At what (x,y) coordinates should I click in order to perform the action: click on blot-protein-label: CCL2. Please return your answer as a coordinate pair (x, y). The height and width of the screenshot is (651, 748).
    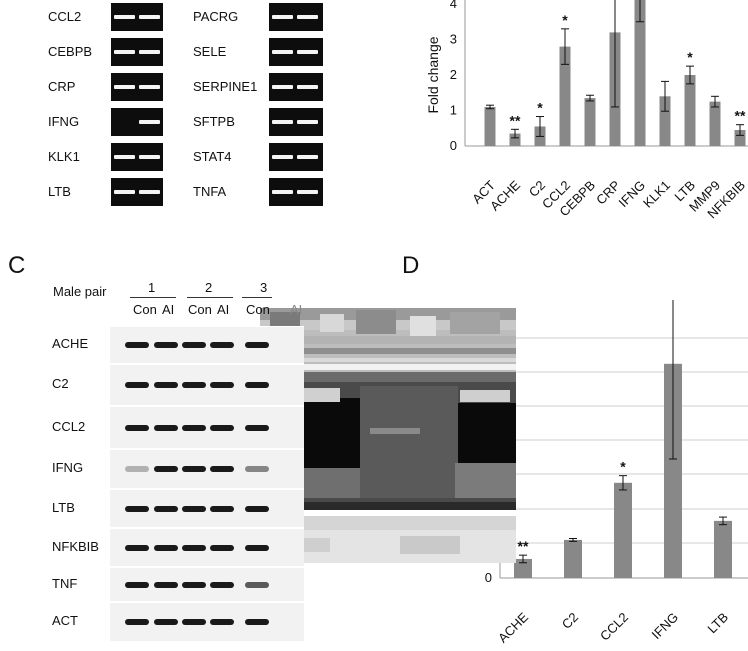
    Looking at the image, I should click on (69, 426).